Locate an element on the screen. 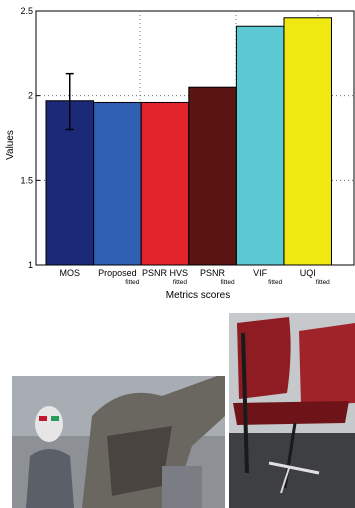  bar-vif is located at coordinates (260, 145).